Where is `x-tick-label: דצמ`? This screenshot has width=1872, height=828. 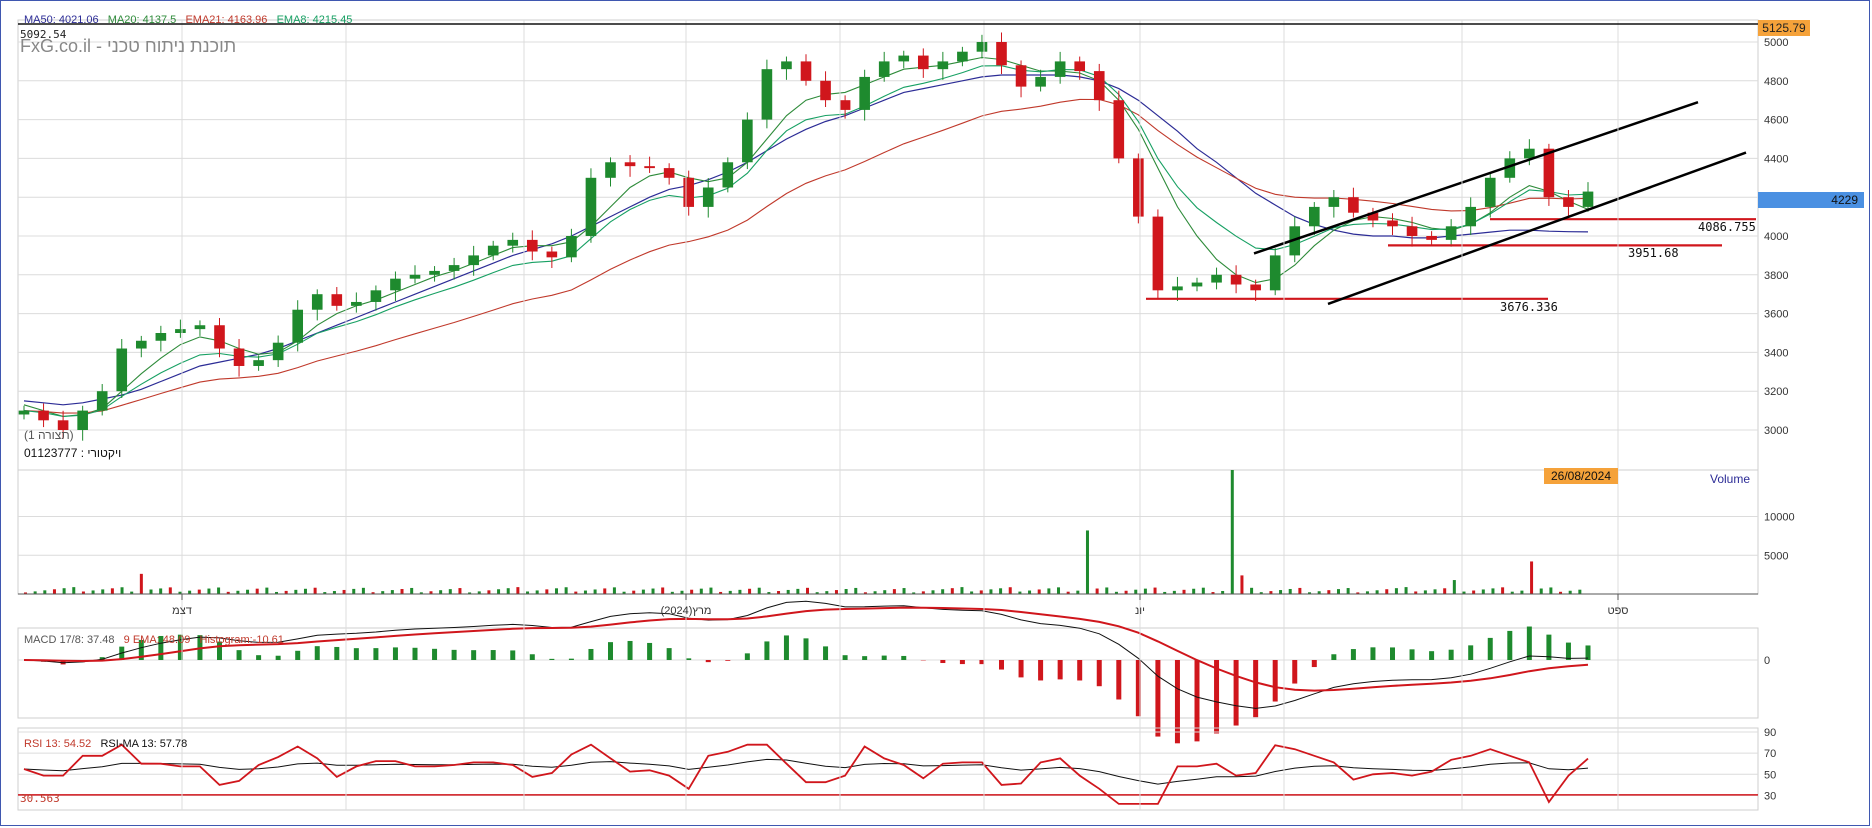 x-tick-label: דצמ is located at coordinates (182, 611).